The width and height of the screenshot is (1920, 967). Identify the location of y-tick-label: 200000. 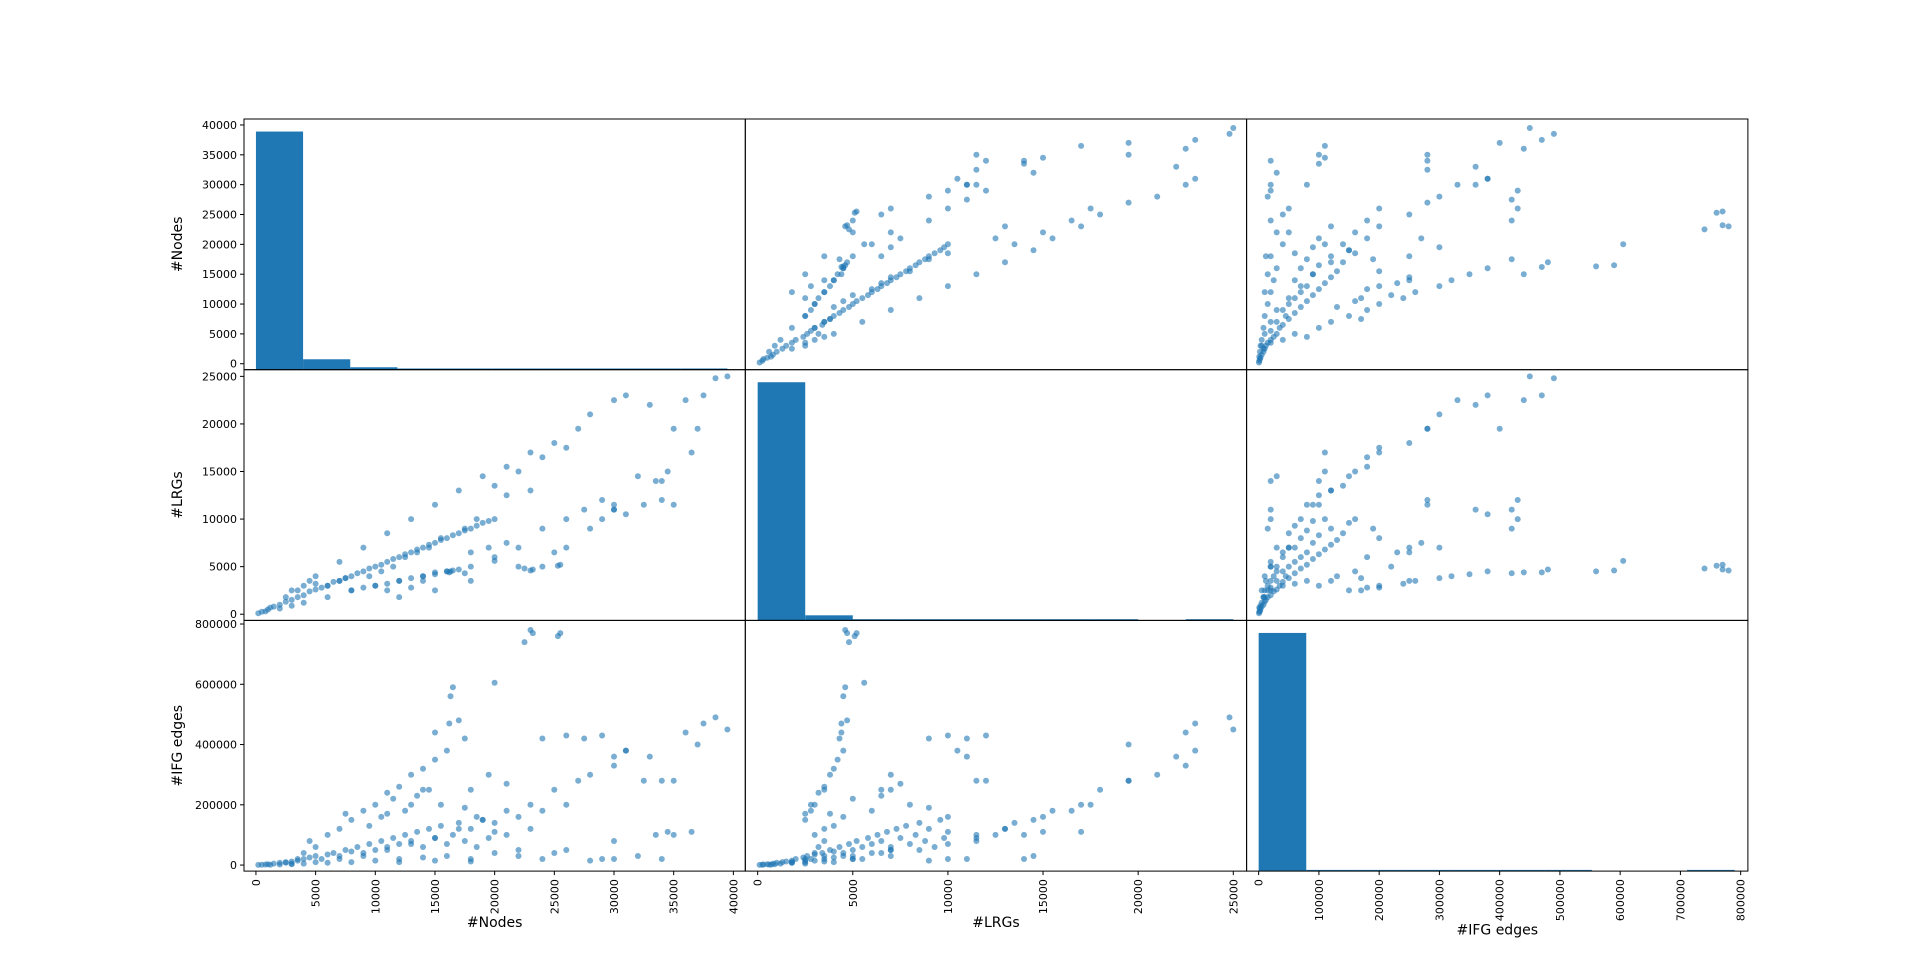
(216, 805).